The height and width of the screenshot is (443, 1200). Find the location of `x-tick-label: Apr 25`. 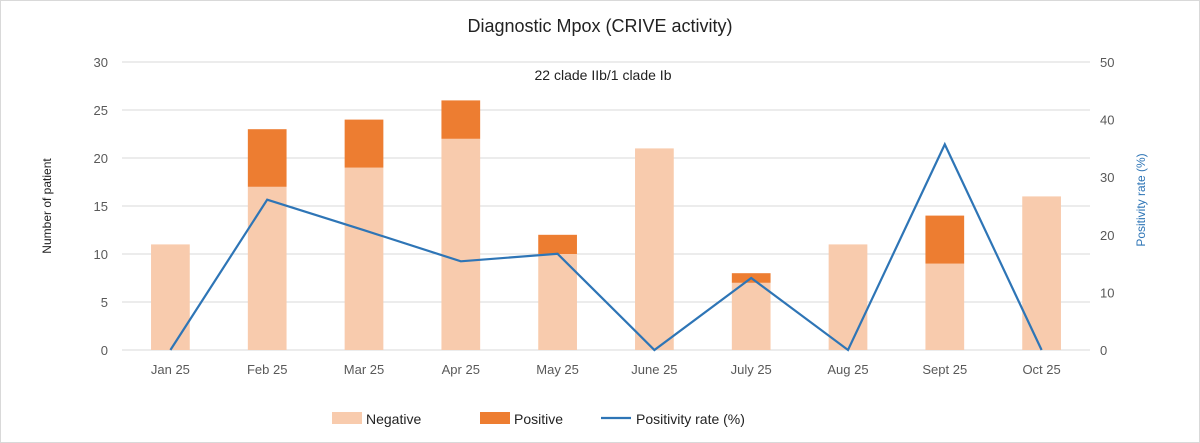

x-tick-label: Apr 25 is located at coordinates (461, 369).